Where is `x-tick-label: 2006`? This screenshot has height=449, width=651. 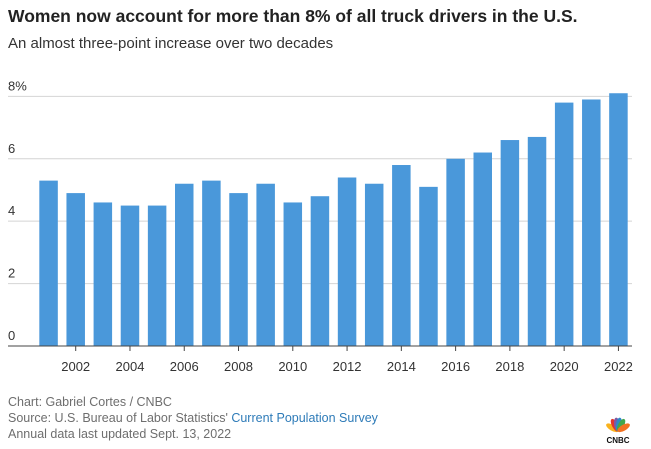 x-tick-label: 2006 is located at coordinates (184, 366).